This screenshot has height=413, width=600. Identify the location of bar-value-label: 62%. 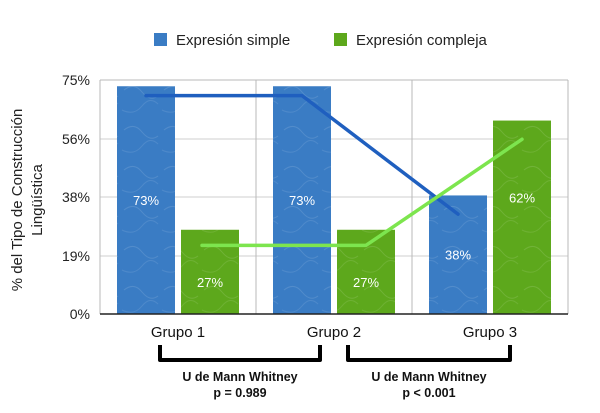
(522, 197).